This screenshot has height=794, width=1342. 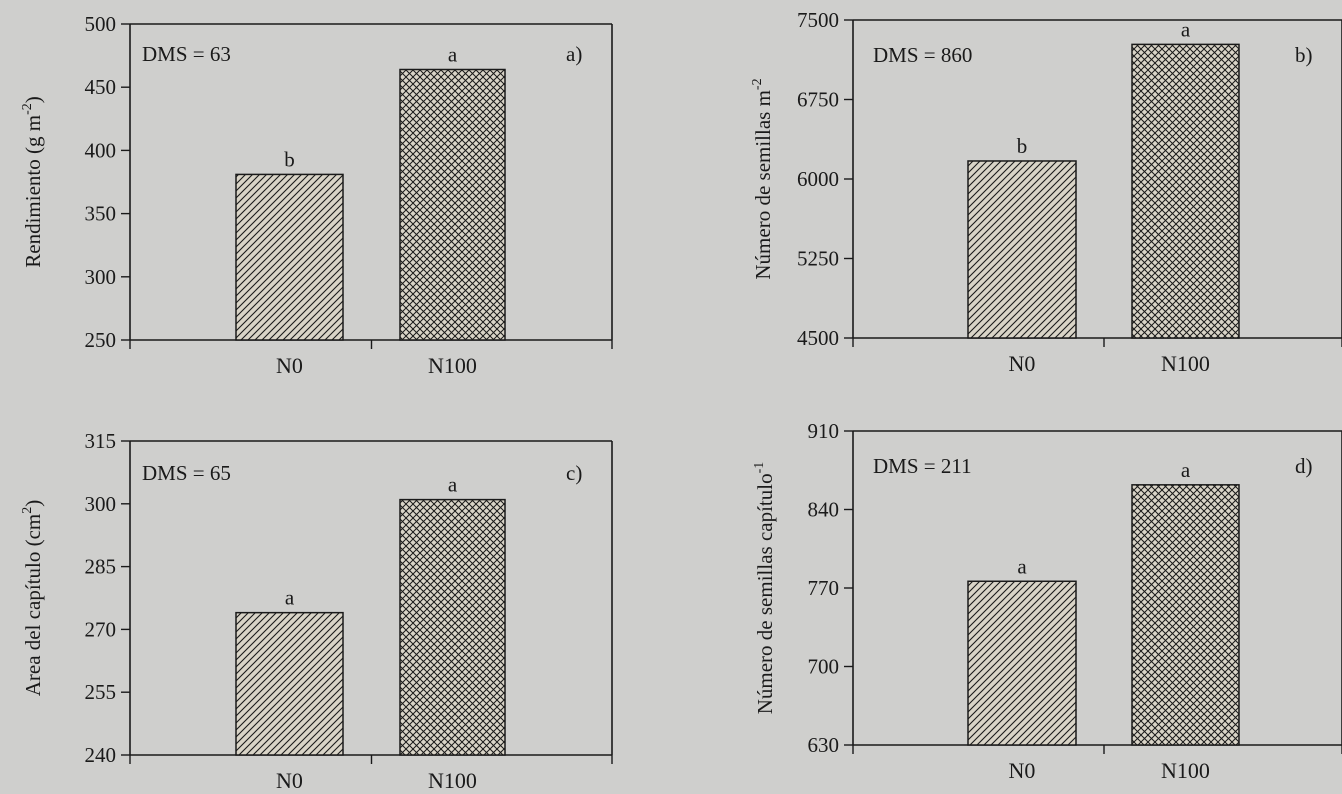 I want to click on y-tick-label: 255, so click(x=101, y=692).